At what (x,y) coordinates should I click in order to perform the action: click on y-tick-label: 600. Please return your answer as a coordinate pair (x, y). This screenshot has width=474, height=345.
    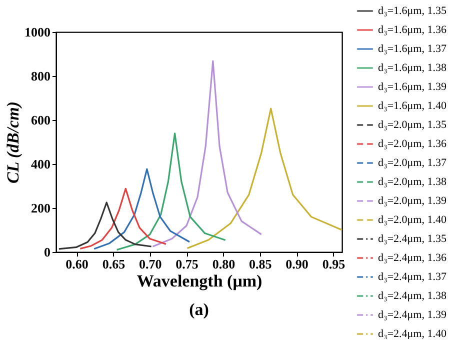
    Looking at the image, I should click on (40, 120).